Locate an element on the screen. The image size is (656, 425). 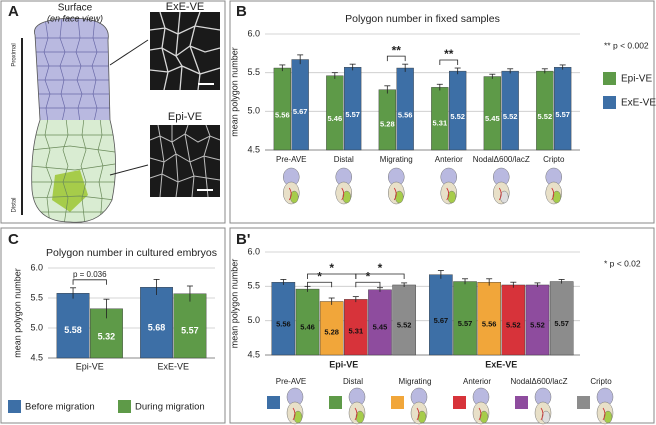
illustration-title: Surface is located at coordinates (75, 8).